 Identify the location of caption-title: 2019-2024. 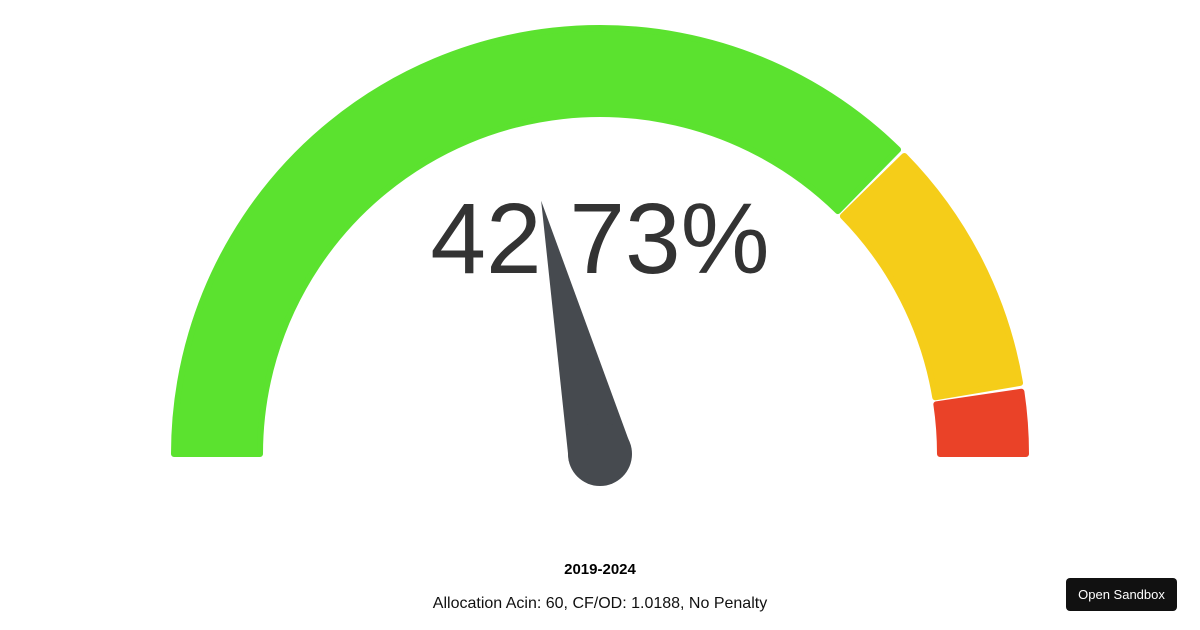
(600, 569).